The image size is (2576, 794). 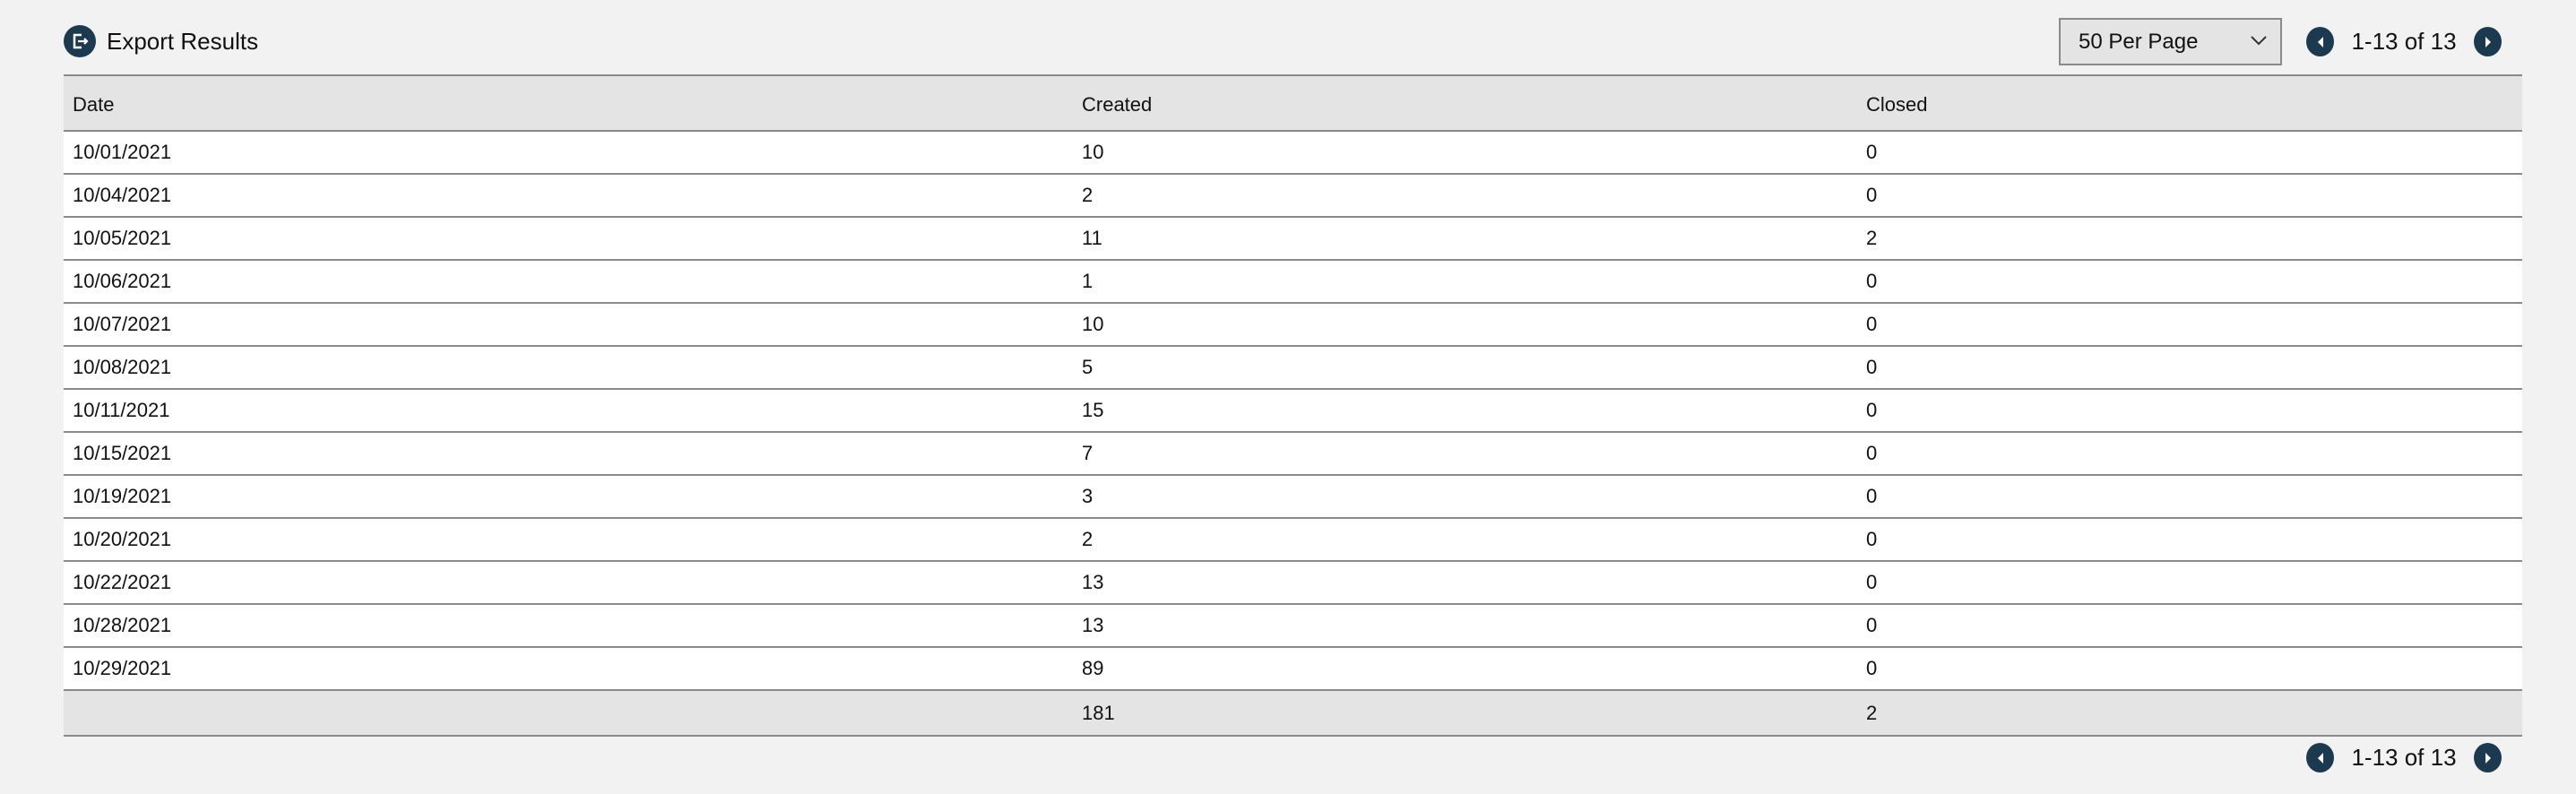 What do you see at coordinates (1465, 669) in the screenshot?
I see `cell-created: 89` at bounding box center [1465, 669].